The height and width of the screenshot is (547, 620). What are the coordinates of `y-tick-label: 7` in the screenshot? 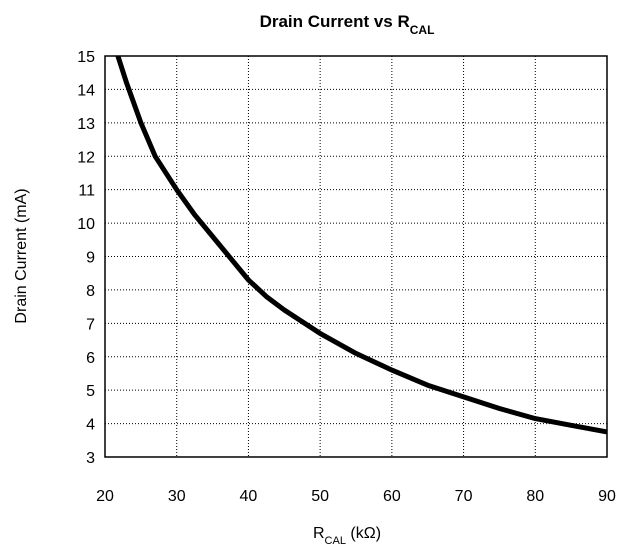 It's located at (90, 324).